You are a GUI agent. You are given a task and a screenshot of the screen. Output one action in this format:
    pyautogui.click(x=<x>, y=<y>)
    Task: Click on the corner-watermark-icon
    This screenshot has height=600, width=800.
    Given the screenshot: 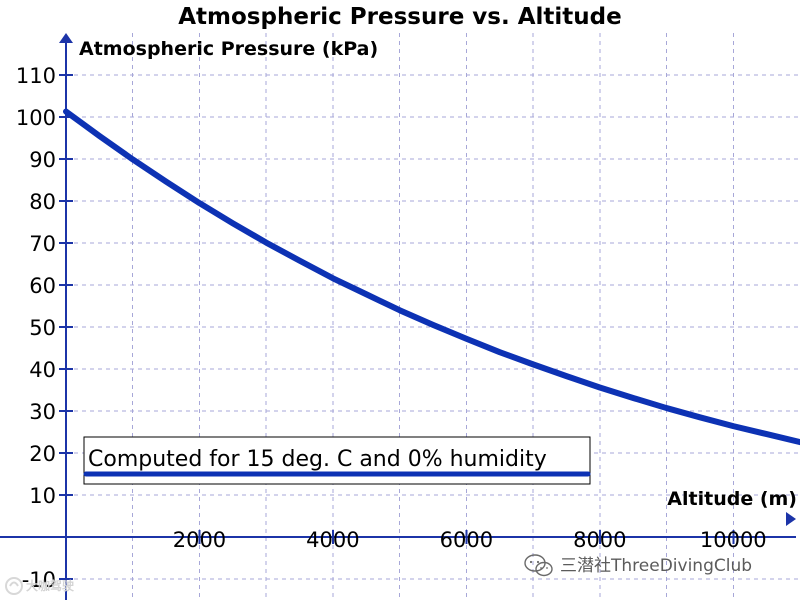 What is the action you would take?
    pyautogui.click(x=14, y=586)
    